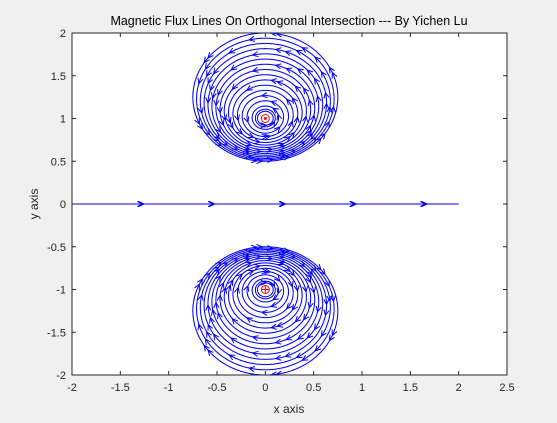 The height and width of the screenshot is (423, 557). I want to click on x-tick-label: 0, so click(265, 388).